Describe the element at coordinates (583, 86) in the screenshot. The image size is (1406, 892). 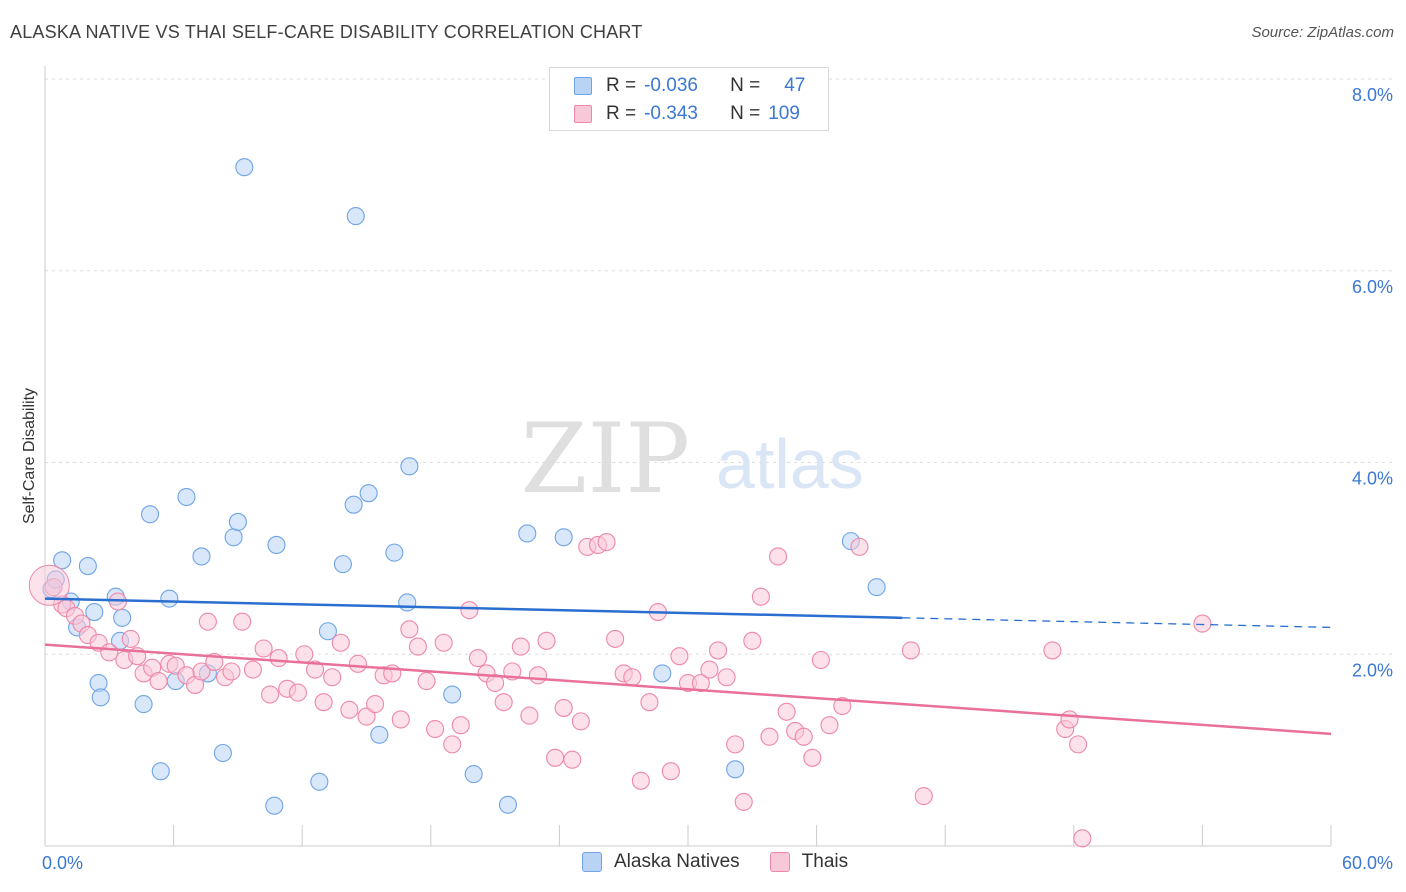
I see `alaska-swatch` at that location.